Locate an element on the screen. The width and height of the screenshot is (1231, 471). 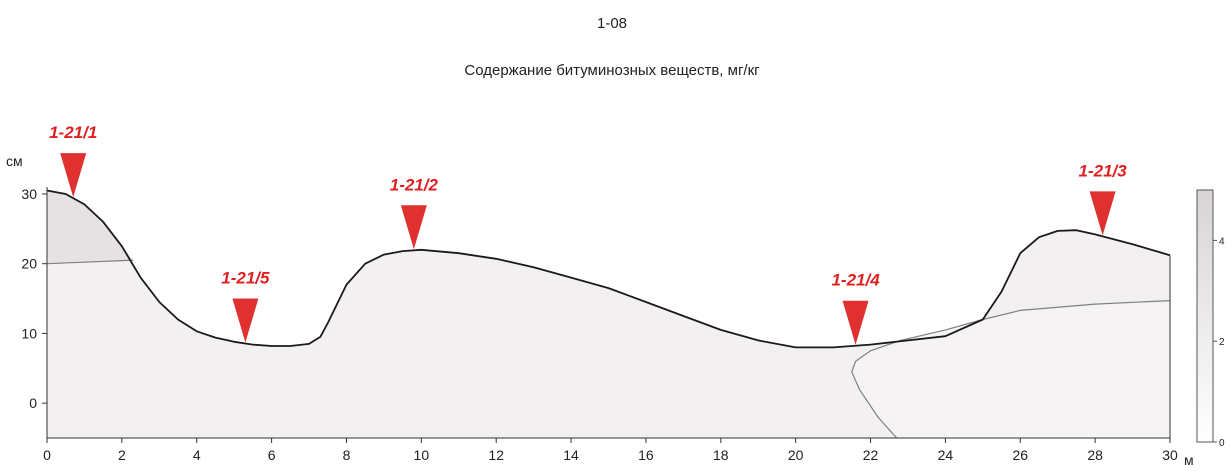
y-tick-label: 10 is located at coordinates (29, 333).